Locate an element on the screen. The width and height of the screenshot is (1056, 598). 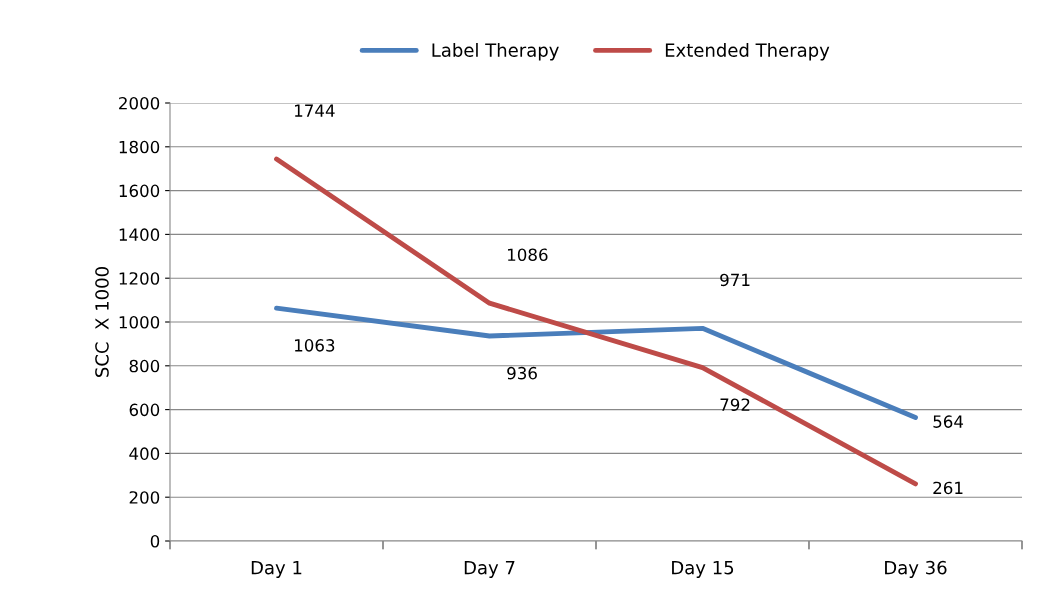
data-label: 564 is located at coordinates (948, 421).